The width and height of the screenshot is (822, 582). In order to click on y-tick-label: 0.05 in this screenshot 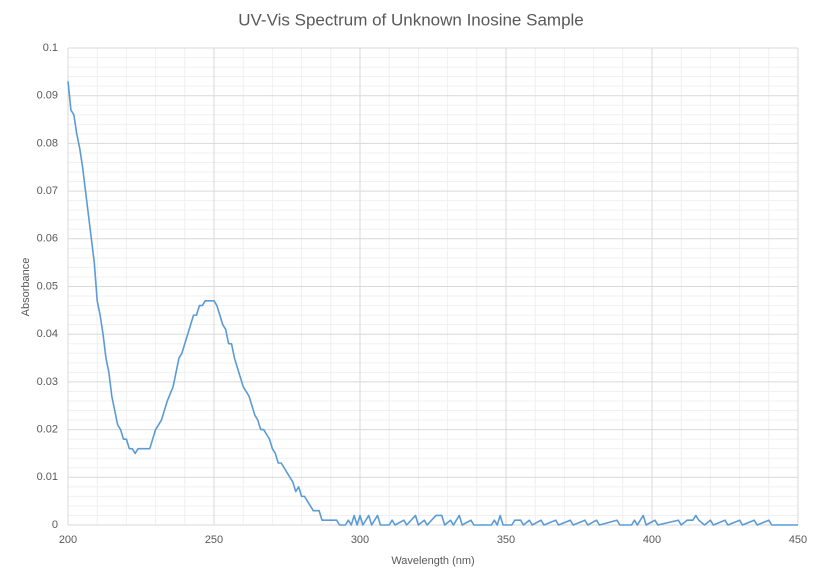, I will do `click(47, 286)`.